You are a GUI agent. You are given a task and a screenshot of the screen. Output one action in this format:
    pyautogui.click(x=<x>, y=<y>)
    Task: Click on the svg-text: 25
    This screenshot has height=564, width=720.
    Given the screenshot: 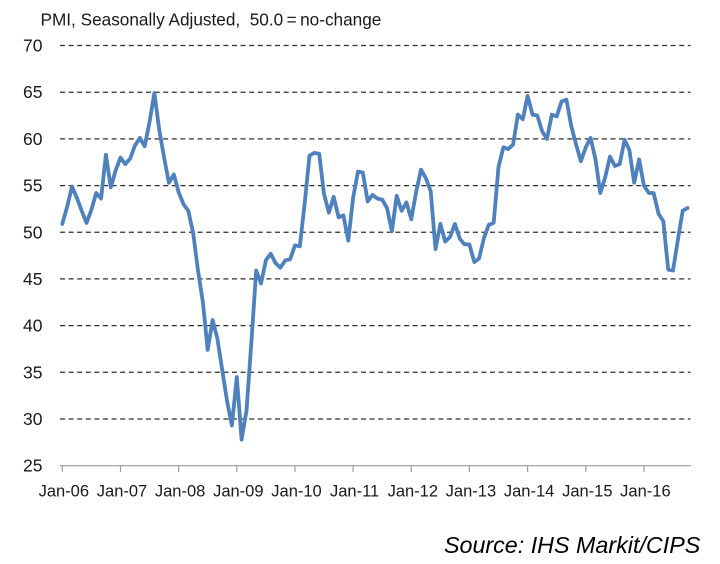 What is the action you would take?
    pyautogui.click(x=32, y=466)
    